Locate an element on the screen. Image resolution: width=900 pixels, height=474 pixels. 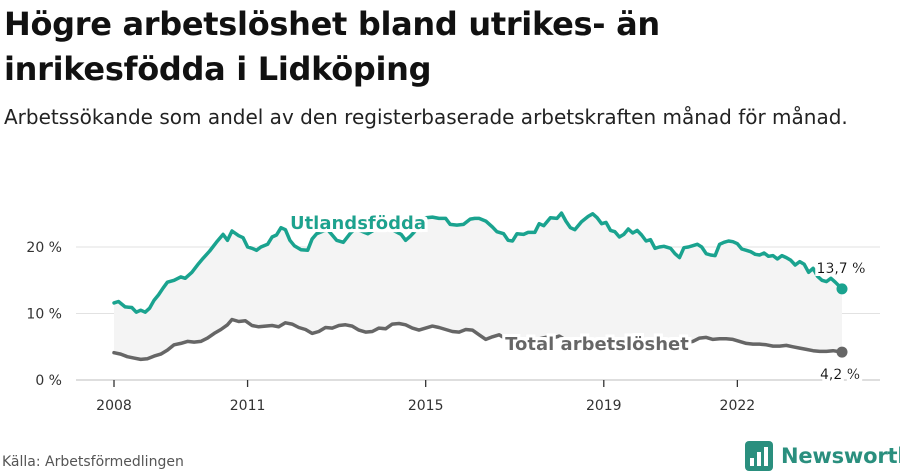
x-tick-label: 2019 is located at coordinates (604, 406).